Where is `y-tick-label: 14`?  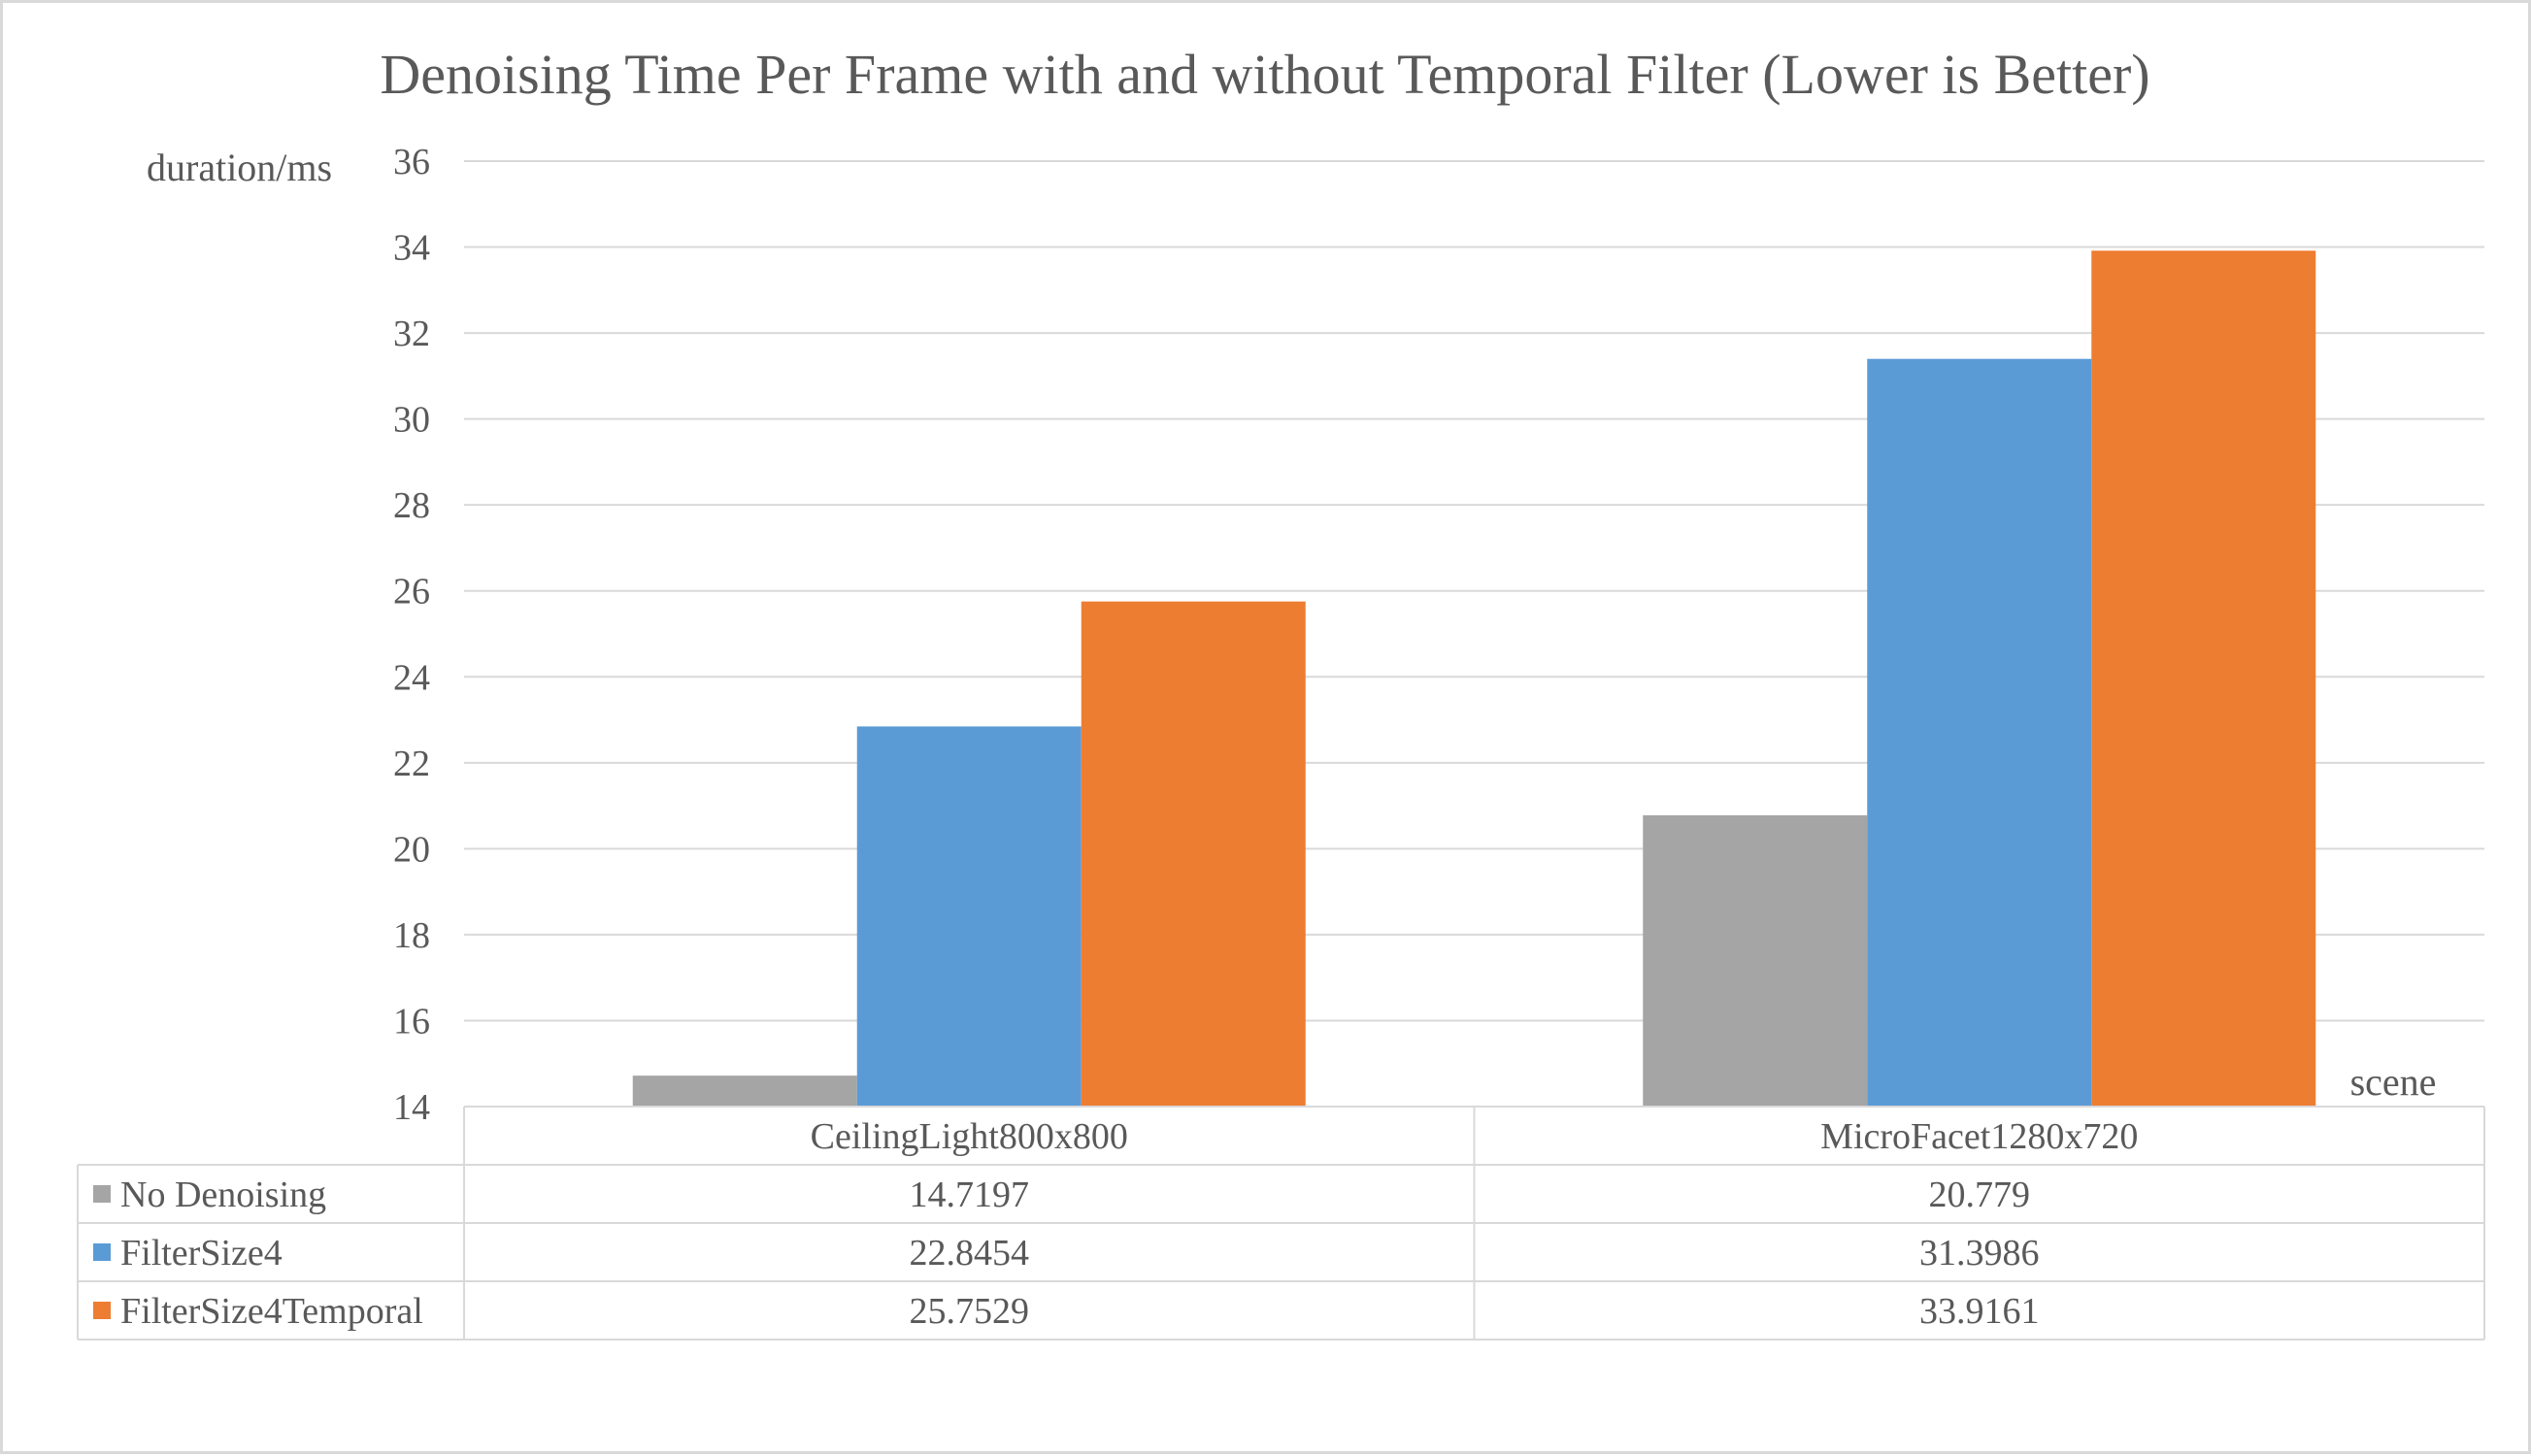
y-tick-label: 14 is located at coordinates (411, 1107).